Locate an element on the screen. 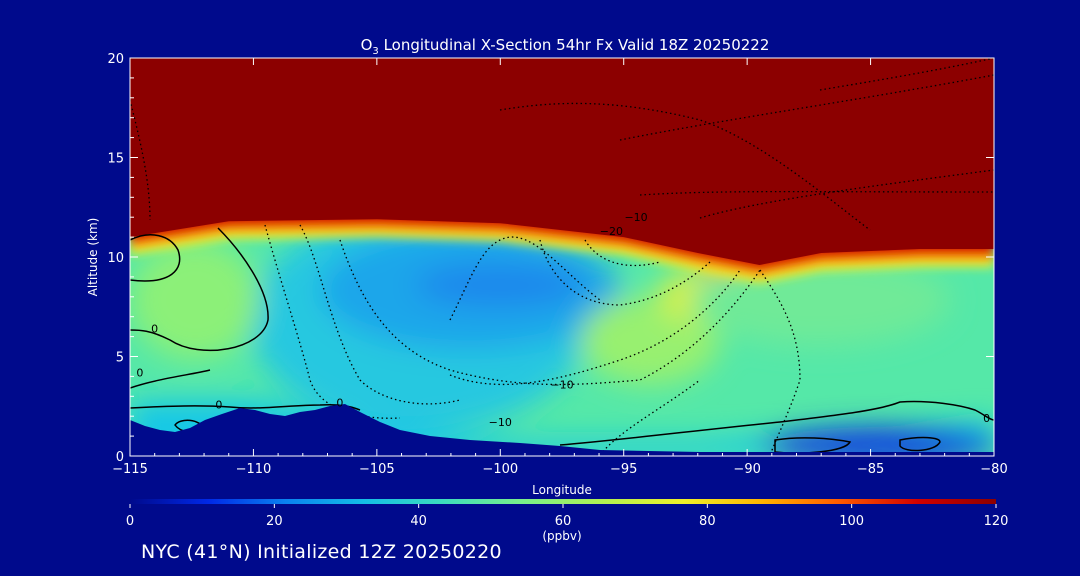 This screenshot has height=576, width=1080. colorbar-tick-label: 0 is located at coordinates (130, 521).